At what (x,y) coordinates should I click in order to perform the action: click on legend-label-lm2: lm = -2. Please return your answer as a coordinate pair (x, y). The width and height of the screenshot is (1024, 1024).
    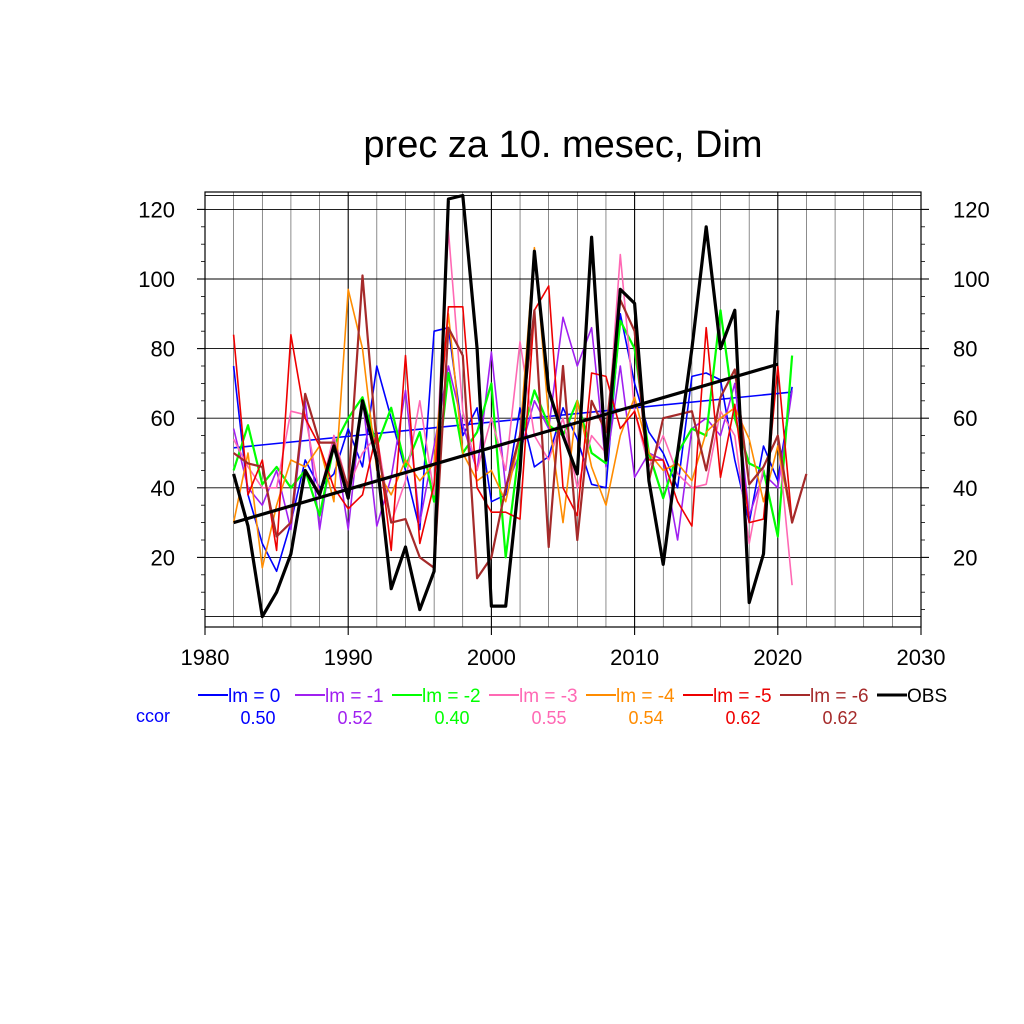
    Looking at the image, I should click on (451, 696).